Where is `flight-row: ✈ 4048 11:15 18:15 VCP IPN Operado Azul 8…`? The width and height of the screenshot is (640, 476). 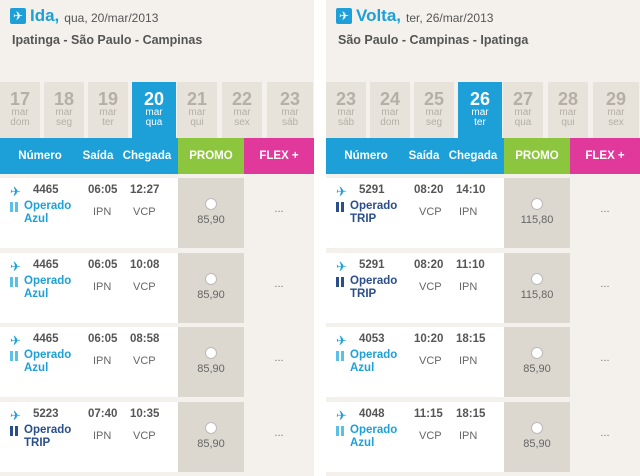
flight-row: ✈ 4048 11:15 18:15 VCP IPN Operado Azul 8… is located at coordinates (483, 437).